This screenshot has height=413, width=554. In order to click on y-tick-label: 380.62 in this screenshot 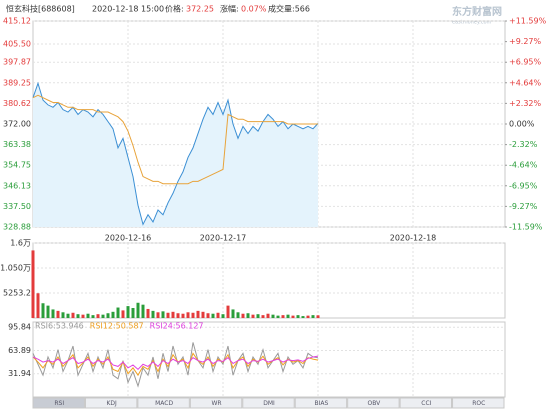, I will do `click(17, 103)`.